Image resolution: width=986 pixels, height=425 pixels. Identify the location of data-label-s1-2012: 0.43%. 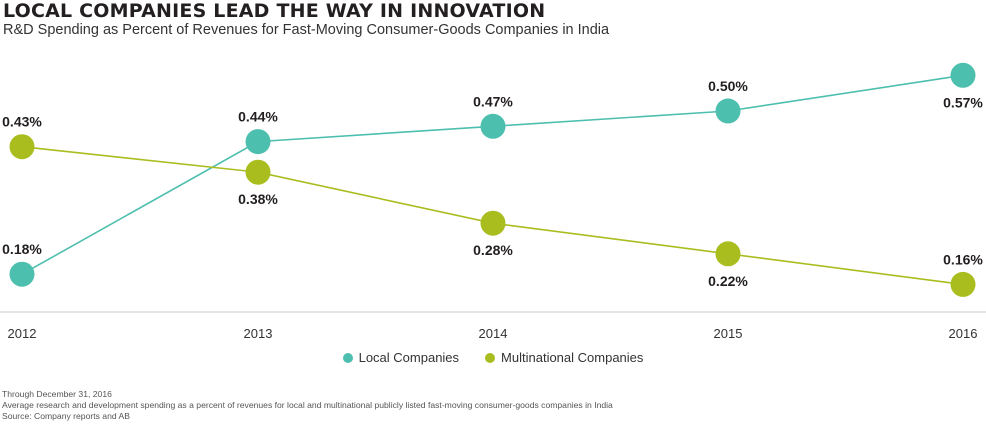
(22, 122).